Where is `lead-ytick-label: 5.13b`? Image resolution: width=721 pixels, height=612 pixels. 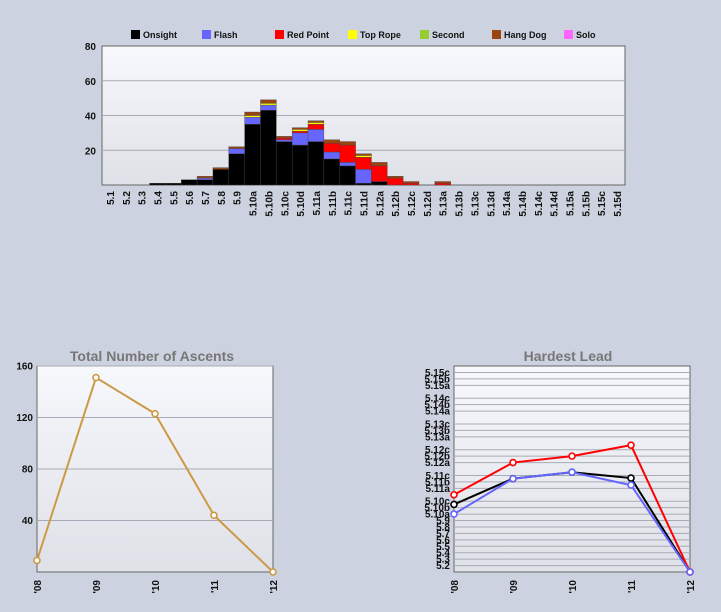
lead-ytick-label: 5.13b is located at coordinates (437, 431).